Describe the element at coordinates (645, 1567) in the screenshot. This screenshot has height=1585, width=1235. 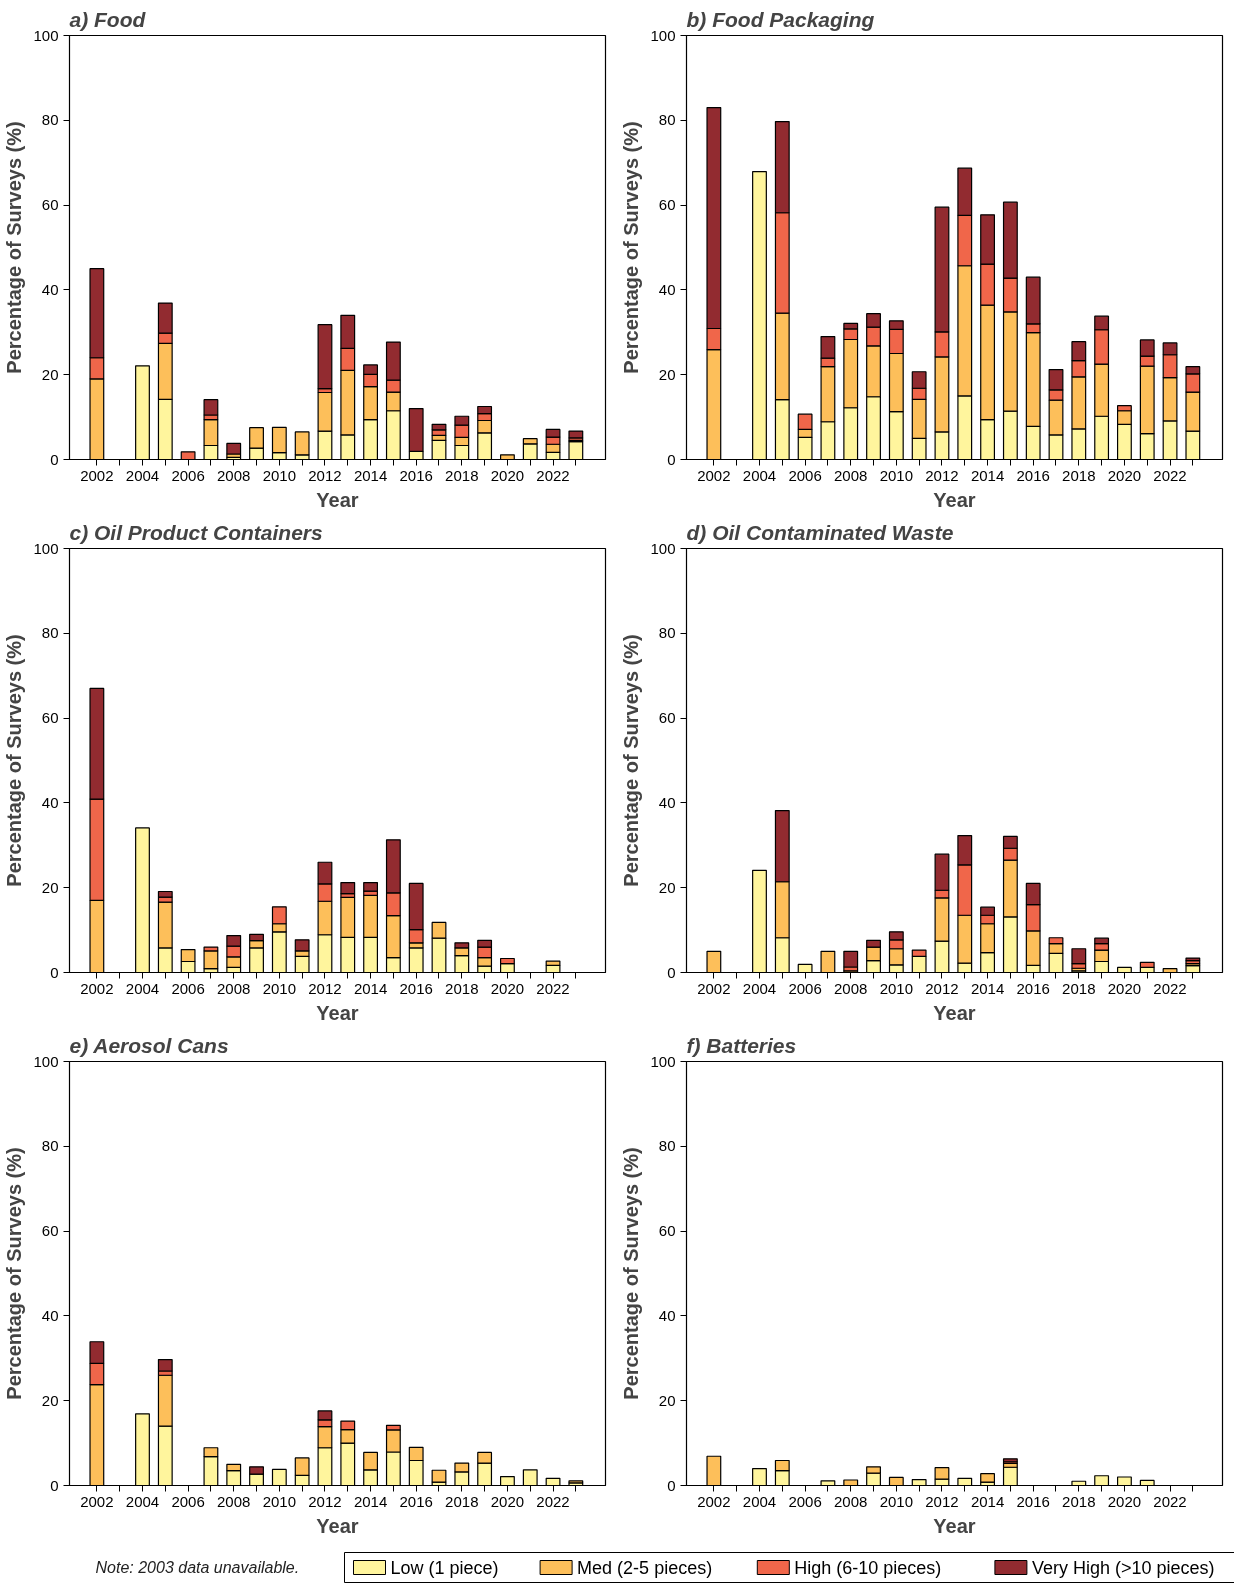
I see `legend-label: Med (2-5 pieces)` at that location.